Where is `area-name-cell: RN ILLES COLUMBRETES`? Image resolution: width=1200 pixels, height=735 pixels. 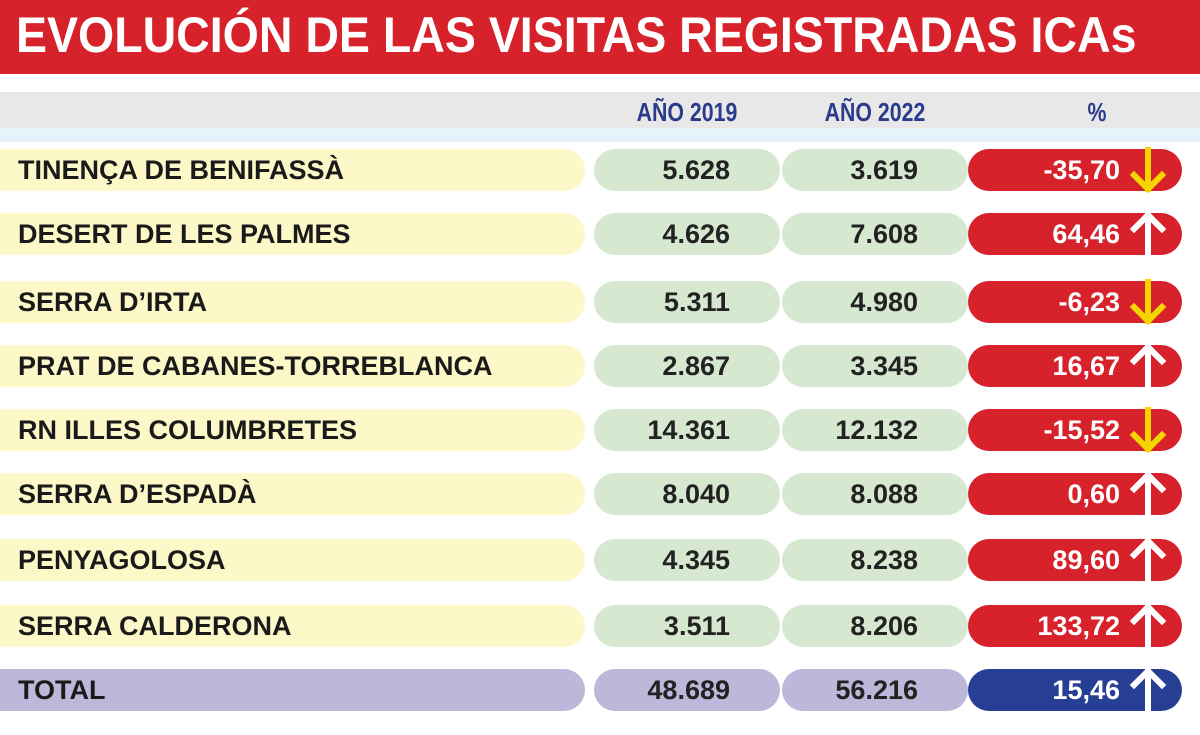
area-name-cell: RN ILLES COLUMBRETES is located at coordinates (292, 430).